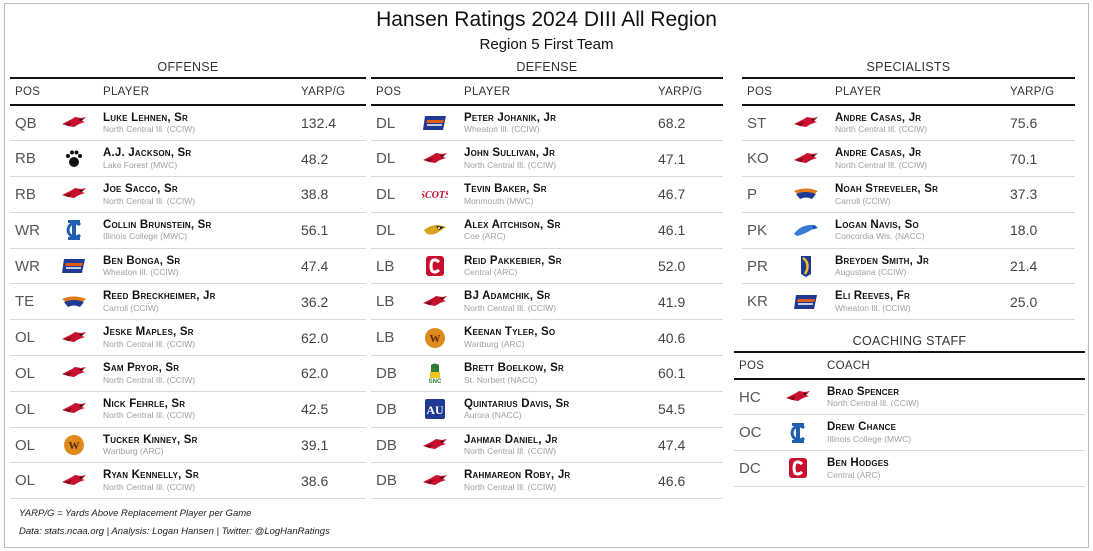 Image resolution: width=1093 pixels, height=551 pixels. I want to click on table-row: PR Breyden Smith, Jr Augustana (CCIW) 21.4, so click(908, 266).